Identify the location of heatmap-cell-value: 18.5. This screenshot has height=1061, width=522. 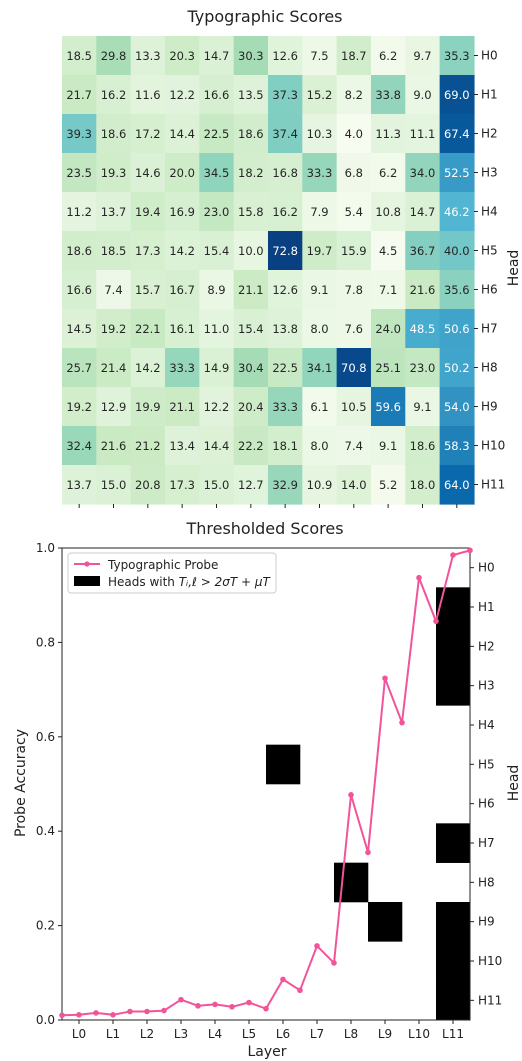
(114, 251).